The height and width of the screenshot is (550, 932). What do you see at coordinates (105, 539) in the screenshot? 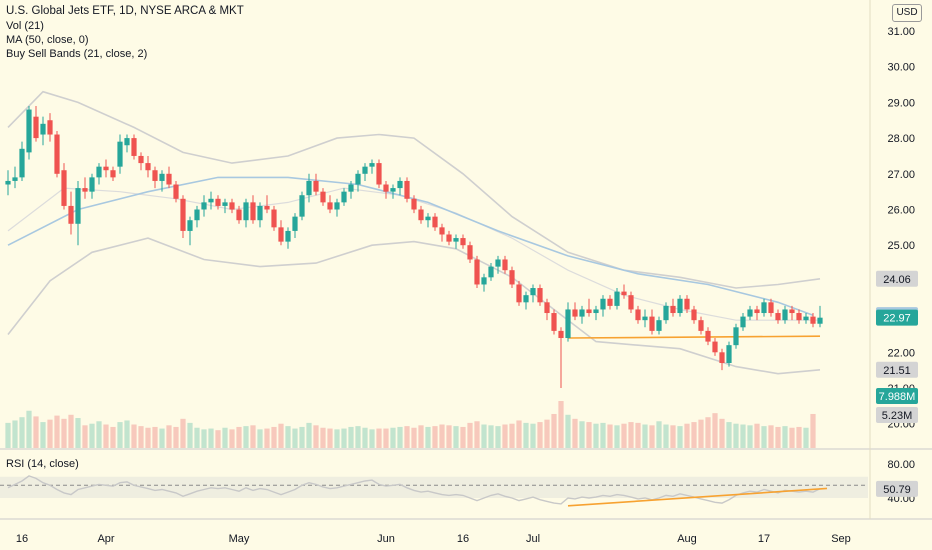
I see `time-tick-label: Apr` at bounding box center [105, 539].